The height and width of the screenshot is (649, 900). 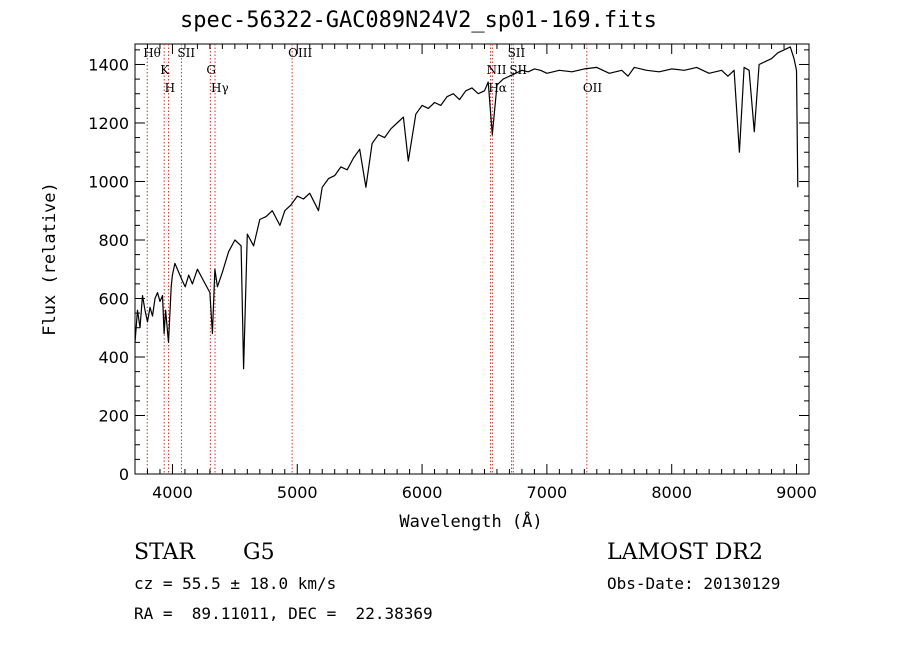 What do you see at coordinates (418, 20) in the screenshot?
I see `chart-title: spec-56322-GAC089N24V2_sp01-169.fits` at bounding box center [418, 20].